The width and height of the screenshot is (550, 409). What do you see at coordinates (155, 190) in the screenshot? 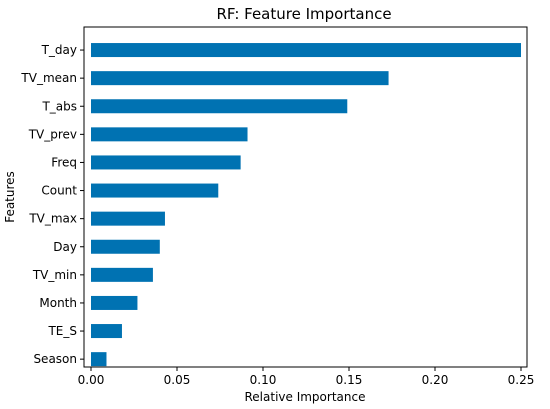
I see `bar-count` at bounding box center [155, 190].